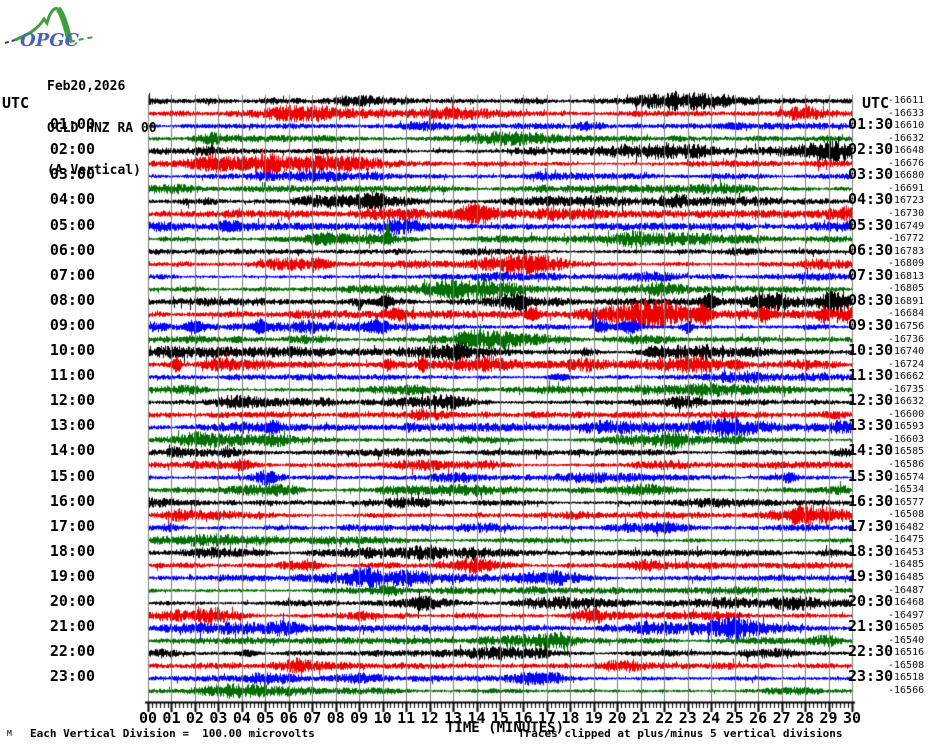  Describe the element at coordinates (906, 615) in the screenshot. I see `row-mean-value: -16497` at that location.